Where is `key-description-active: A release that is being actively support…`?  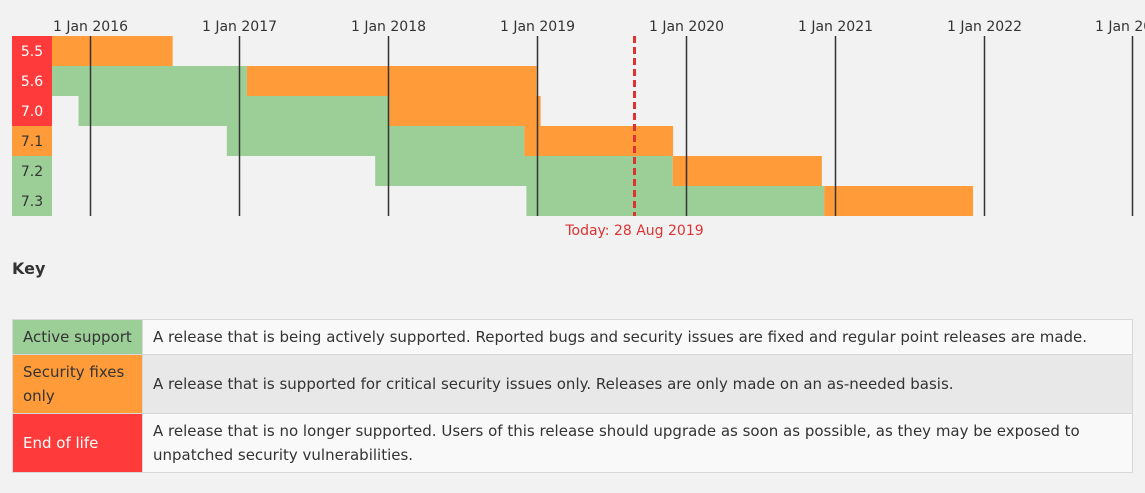
key-description-active: A release that is being actively support… is located at coordinates (637, 337).